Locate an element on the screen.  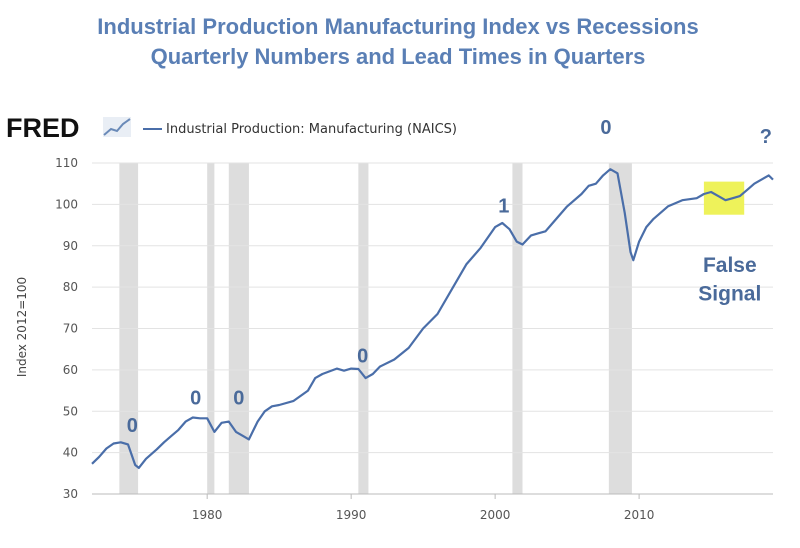
y-tick-label: 80 is located at coordinates (70, 287).